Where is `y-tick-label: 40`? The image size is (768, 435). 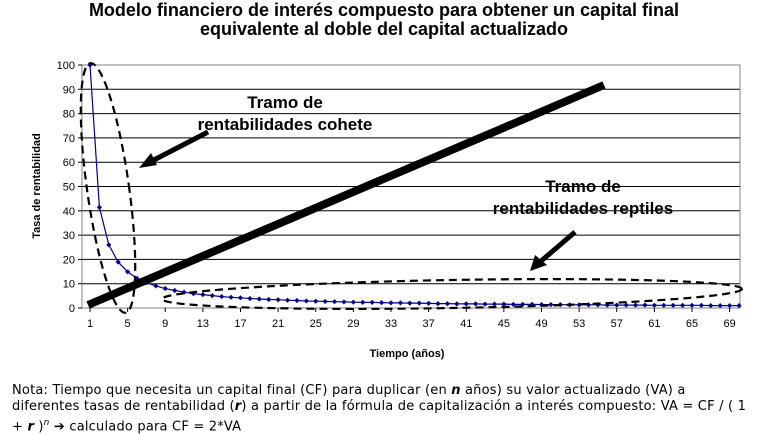
y-tick-label: 40 is located at coordinates (69, 212).